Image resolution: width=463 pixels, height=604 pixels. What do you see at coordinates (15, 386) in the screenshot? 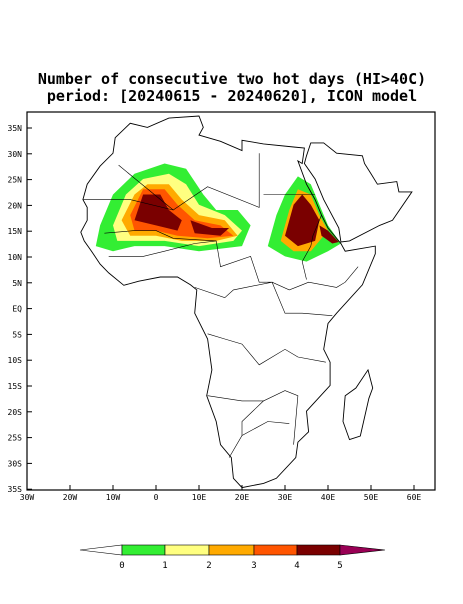
I see `y-tick-label: 15S` at bounding box center [15, 386].